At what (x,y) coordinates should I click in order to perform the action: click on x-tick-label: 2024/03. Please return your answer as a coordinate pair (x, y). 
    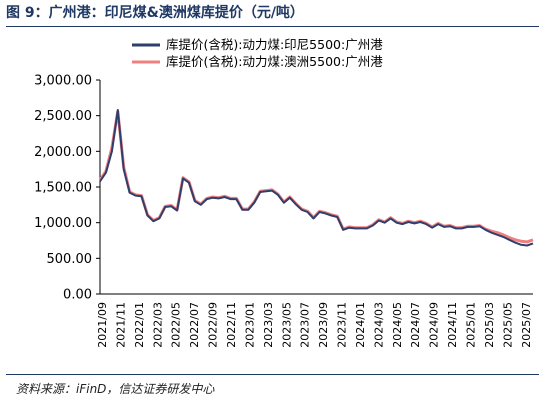
    Looking at the image, I should click on (378, 325).